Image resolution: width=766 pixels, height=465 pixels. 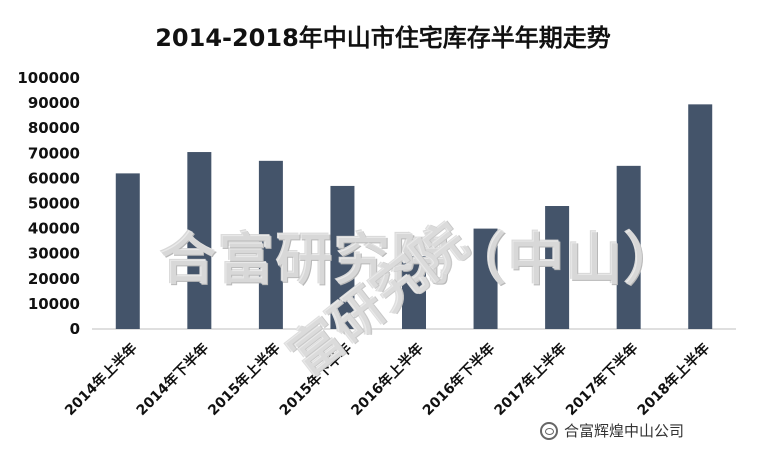 I want to click on chart-title: 2014-2018年中山市住宅库存半年期走势, so click(x=383, y=38).